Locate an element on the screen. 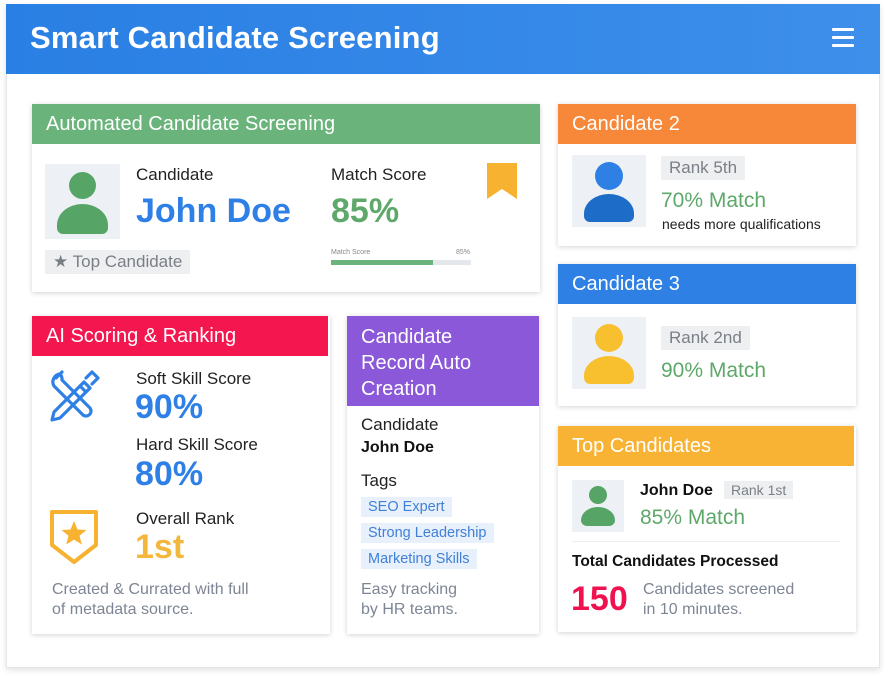  menu-icon is located at coordinates (843, 38).